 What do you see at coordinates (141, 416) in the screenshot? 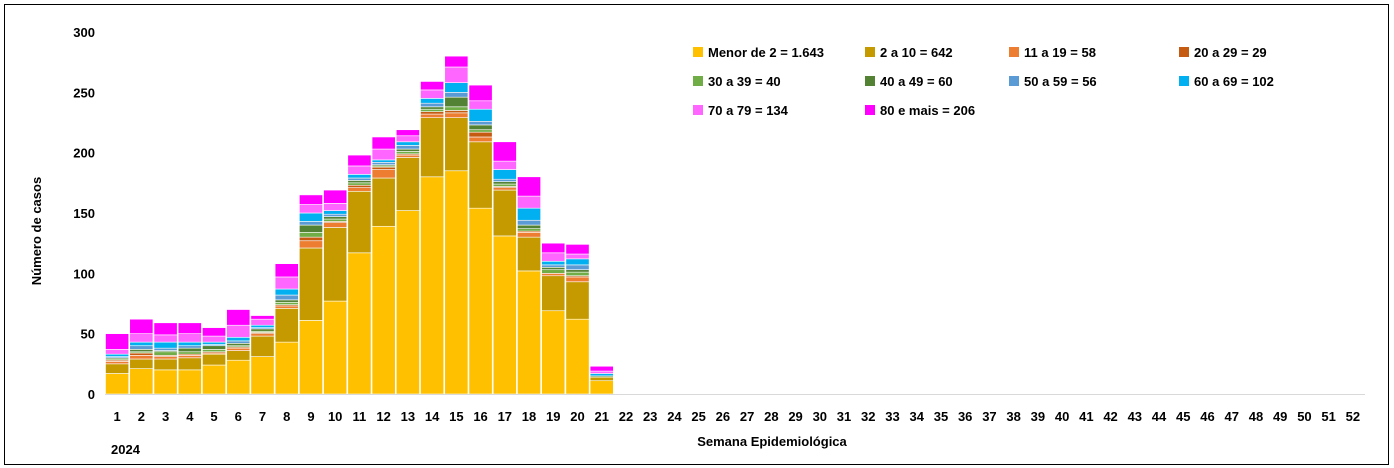
I see `x-tick-label: 2` at bounding box center [141, 416].